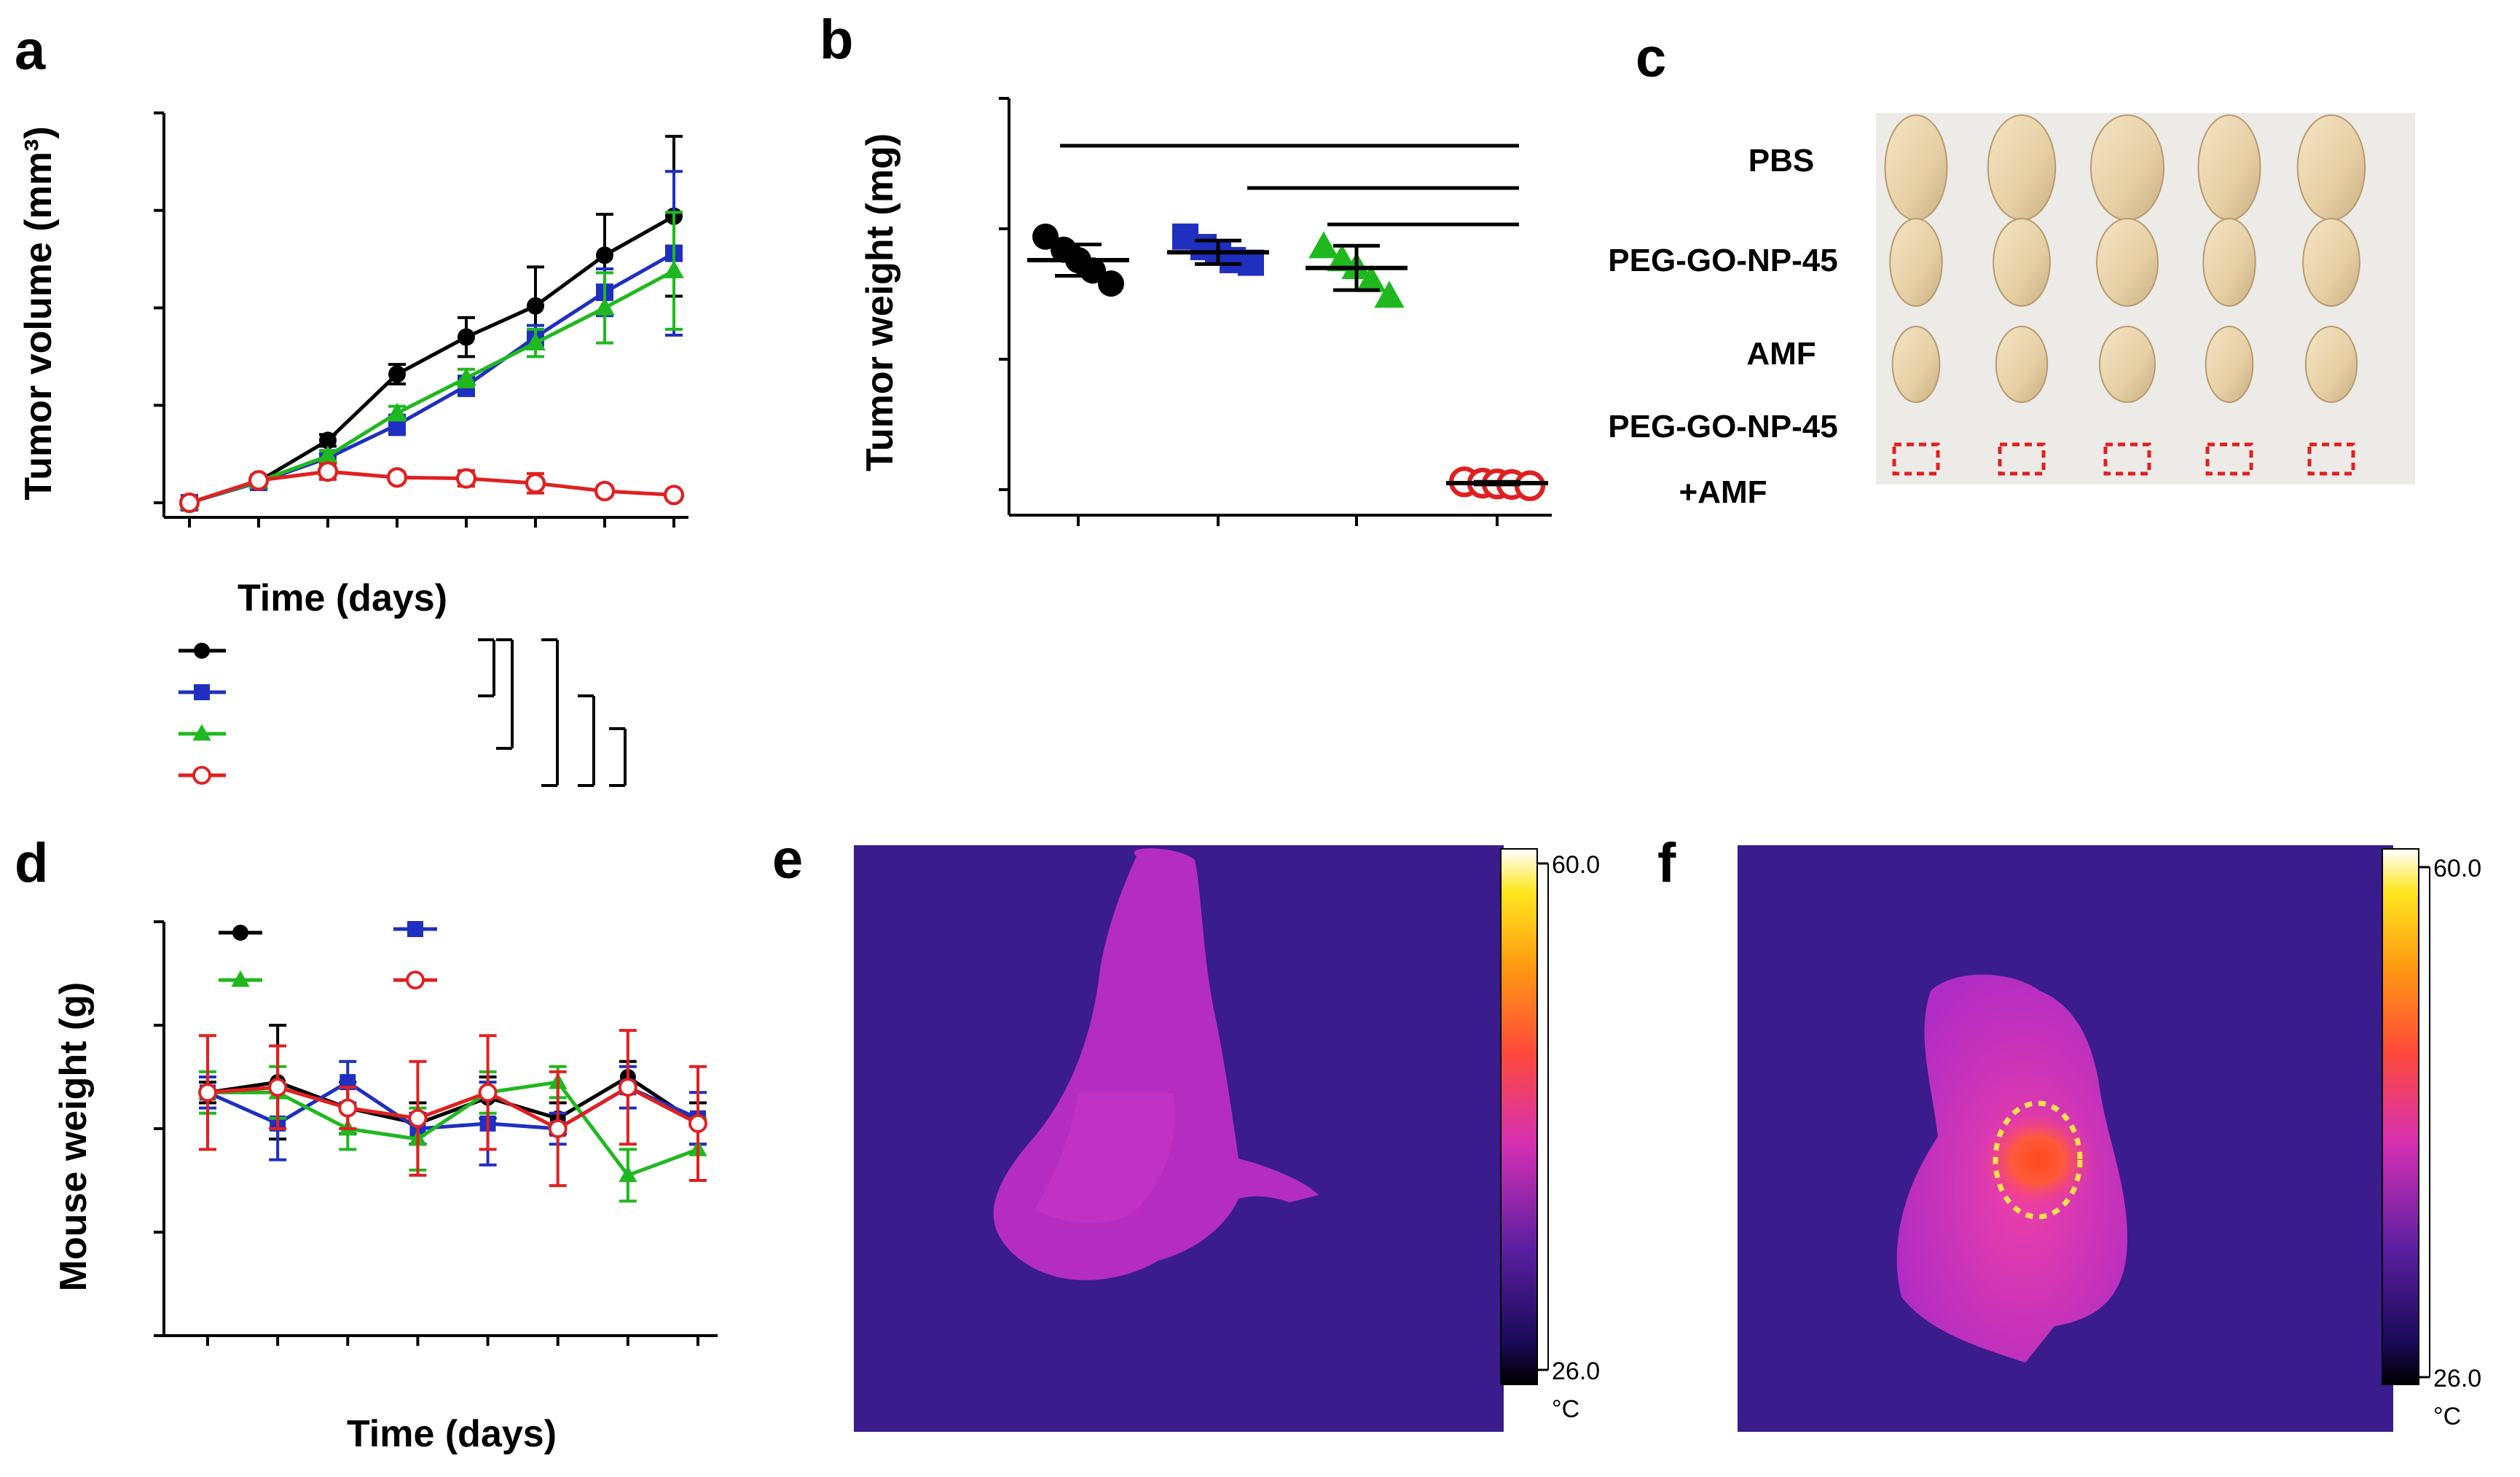 This screenshot has width=2520, height=1477. What do you see at coordinates (1287, 362) in the screenshot?
I see `chart-b-series` at bounding box center [1287, 362].